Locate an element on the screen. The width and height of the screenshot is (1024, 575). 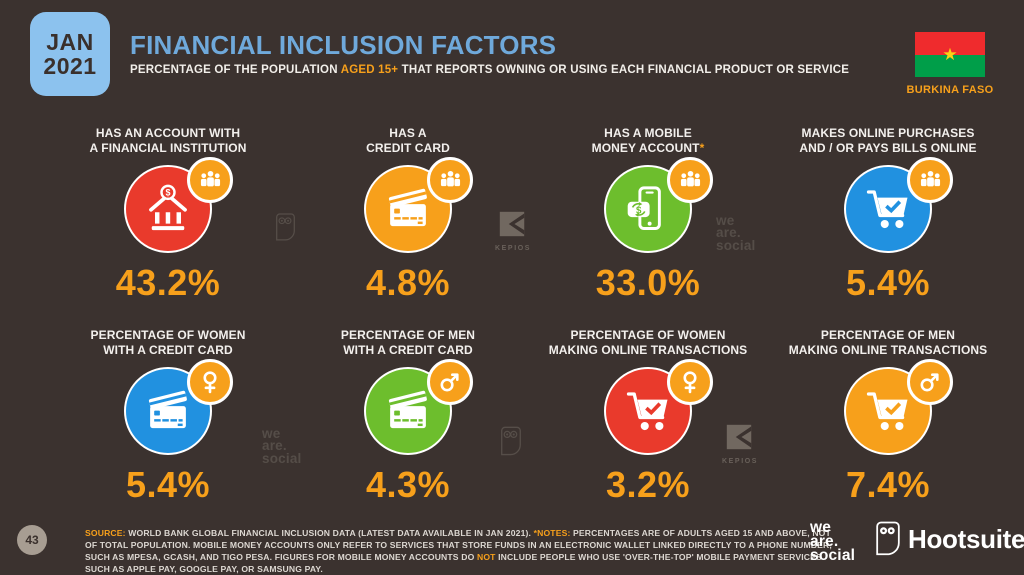
date-month: JAN is located at coordinates (70, 41).